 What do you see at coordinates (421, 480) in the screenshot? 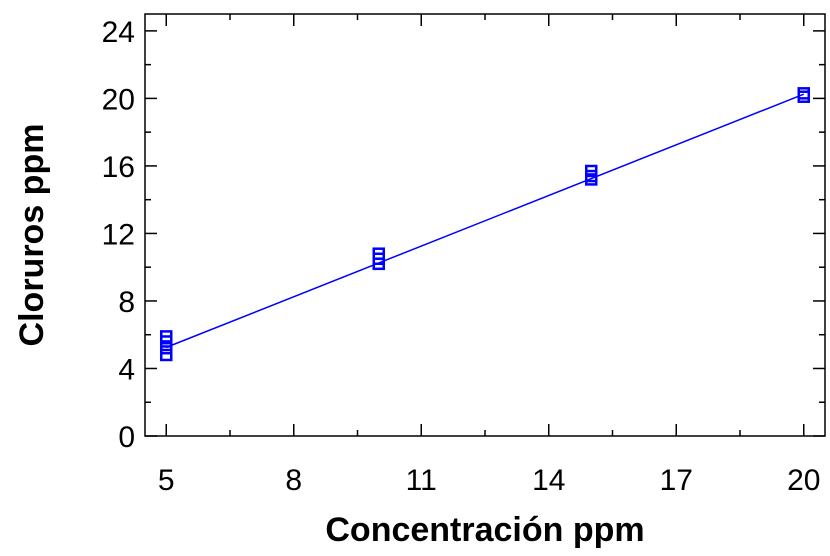
I see `x-tick-label: 11` at bounding box center [421, 480].